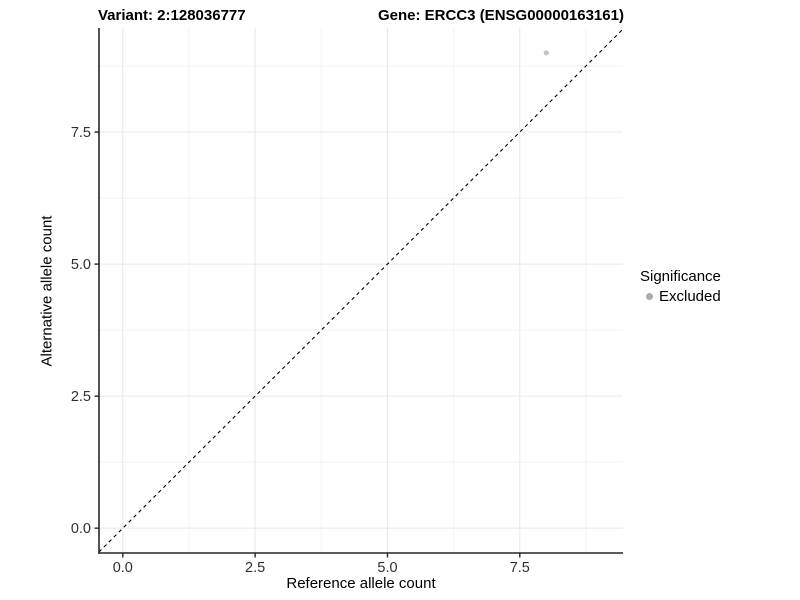  Describe the element at coordinates (690, 296) in the screenshot. I see `legend-item-label: Excluded` at that location.